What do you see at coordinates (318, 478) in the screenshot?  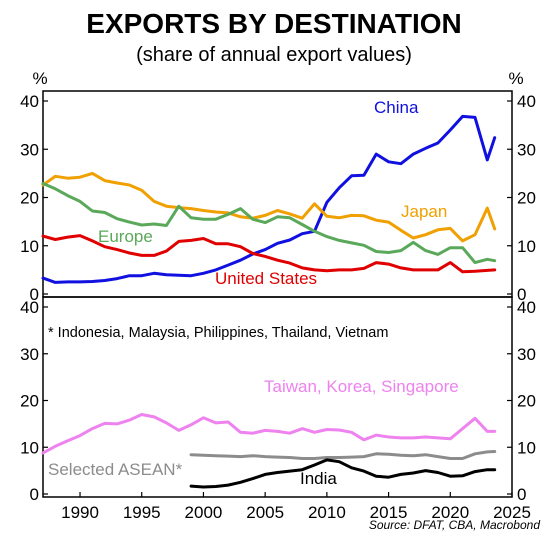 I see `series-label-india: India` at bounding box center [318, 478].